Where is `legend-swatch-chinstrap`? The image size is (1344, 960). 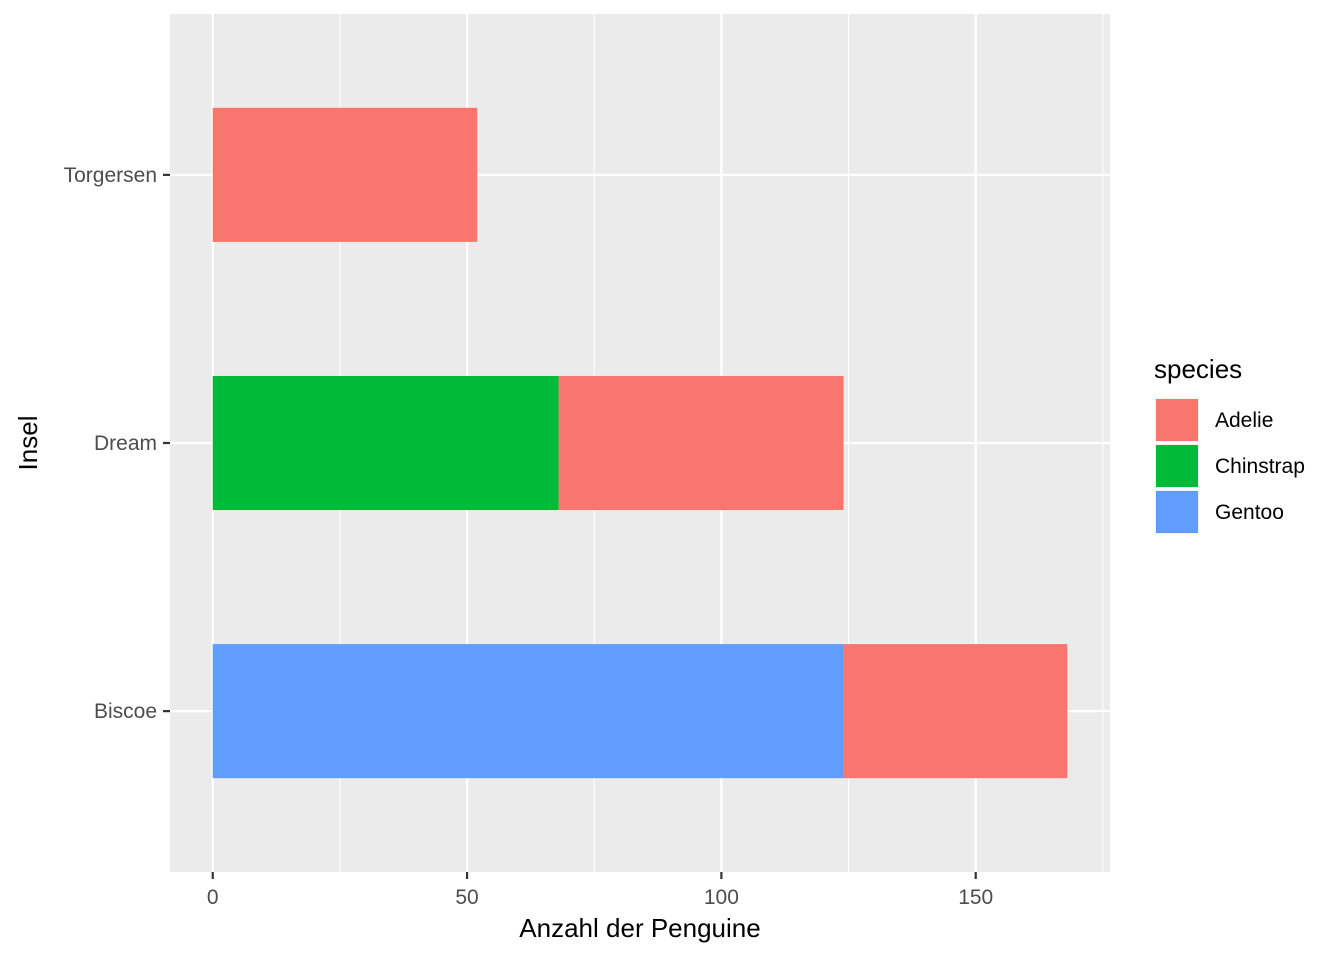
legend-swatch-chinstrap is located at coordinates (1177, 466).